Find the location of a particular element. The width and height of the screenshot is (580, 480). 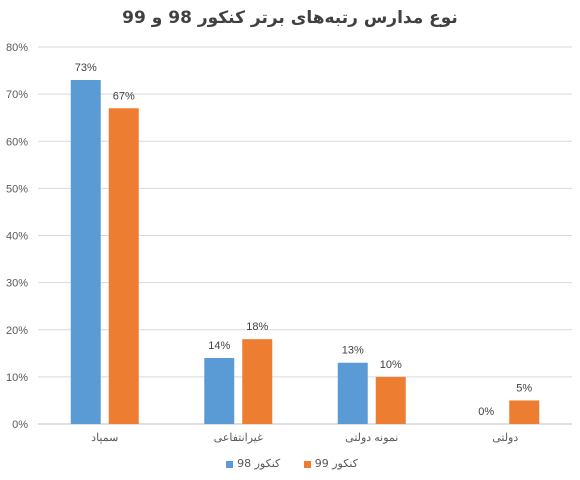

legend-item-series-1: کنکور 98 is located at coordinates (251, 463).